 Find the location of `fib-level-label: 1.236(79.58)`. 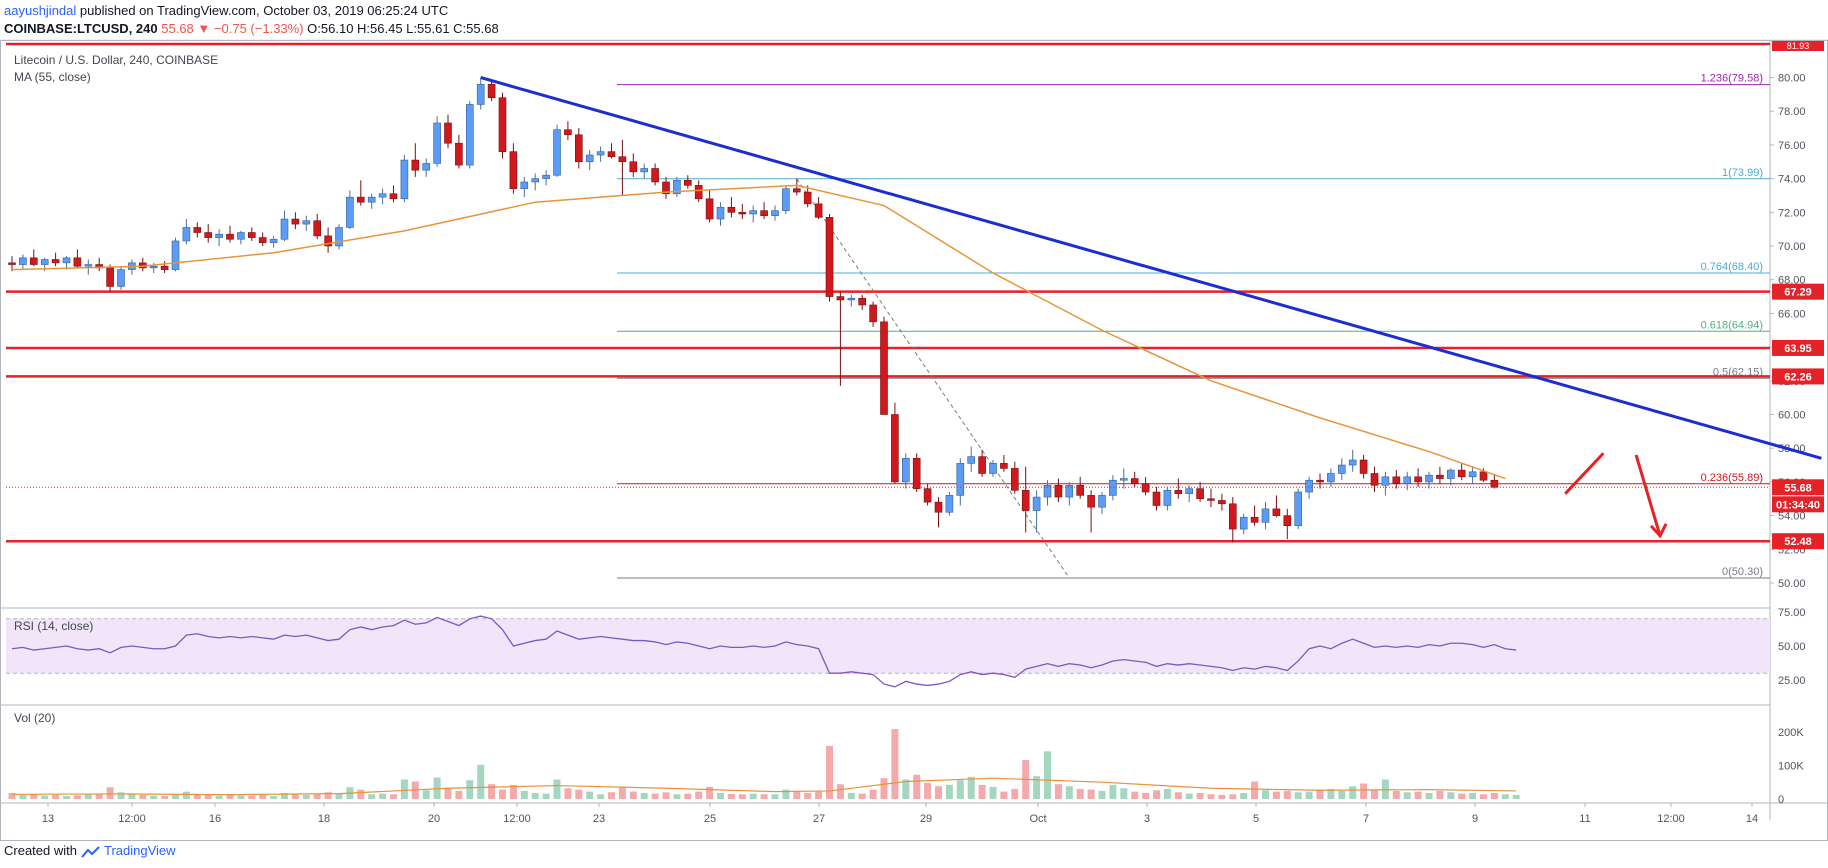

fib-level-label: 1.236(79.58) is located at coordinates (1732, 79).